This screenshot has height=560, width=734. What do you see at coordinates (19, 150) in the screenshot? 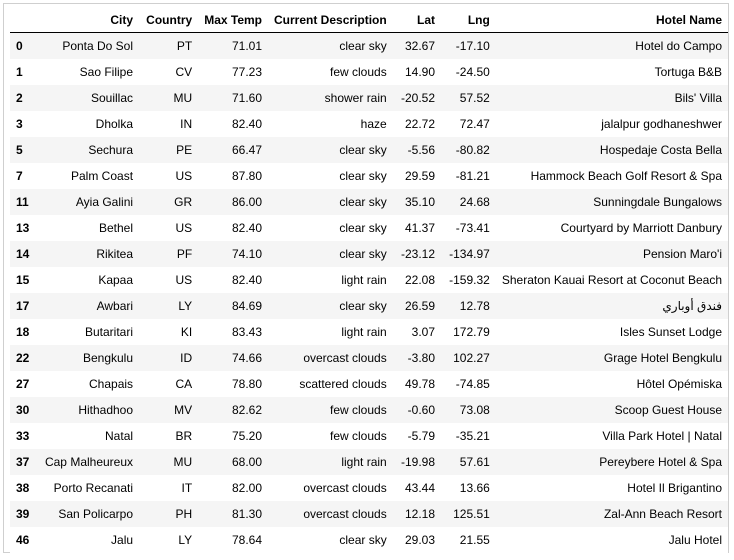
I see `row-index: 5` at bounding box center [19, 150].